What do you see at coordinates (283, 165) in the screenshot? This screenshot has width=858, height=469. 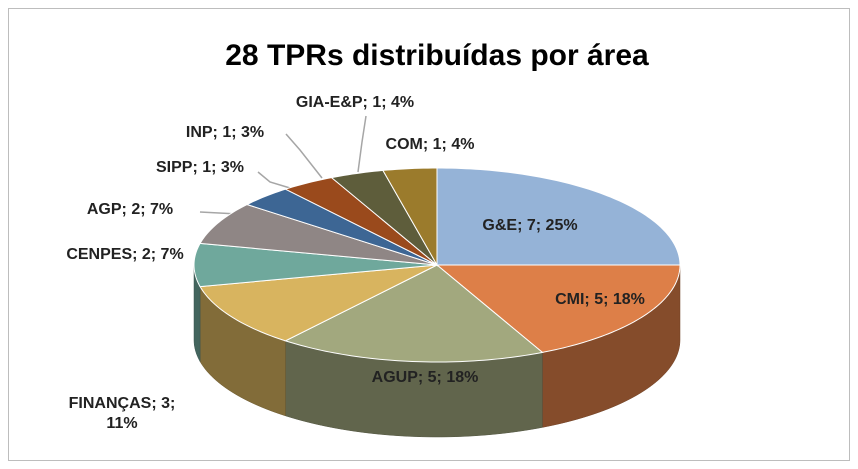 I see `leader-lines` at bounding box center [283, 165].